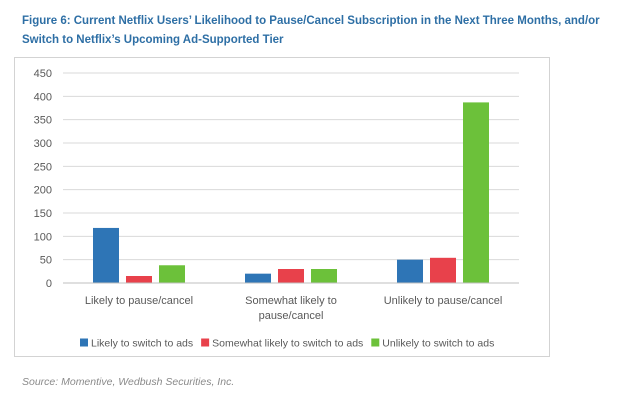 The height and width of the screenshot is (404, 640). I want to click on x-category-label: Somewhat likely to, so click(291, 301).